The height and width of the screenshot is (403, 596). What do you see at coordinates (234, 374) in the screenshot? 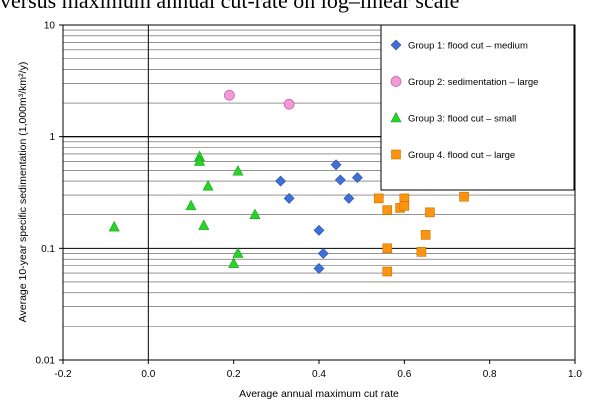
I see `x-tick-label: 0.2` at bounding box center [234, 374].